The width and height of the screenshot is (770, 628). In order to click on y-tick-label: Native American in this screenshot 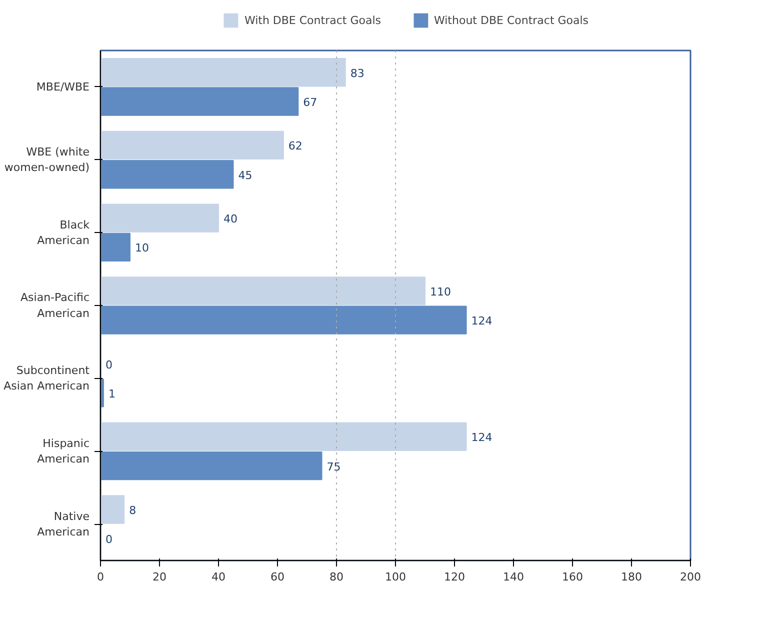, I will do `click(63, 524)`.